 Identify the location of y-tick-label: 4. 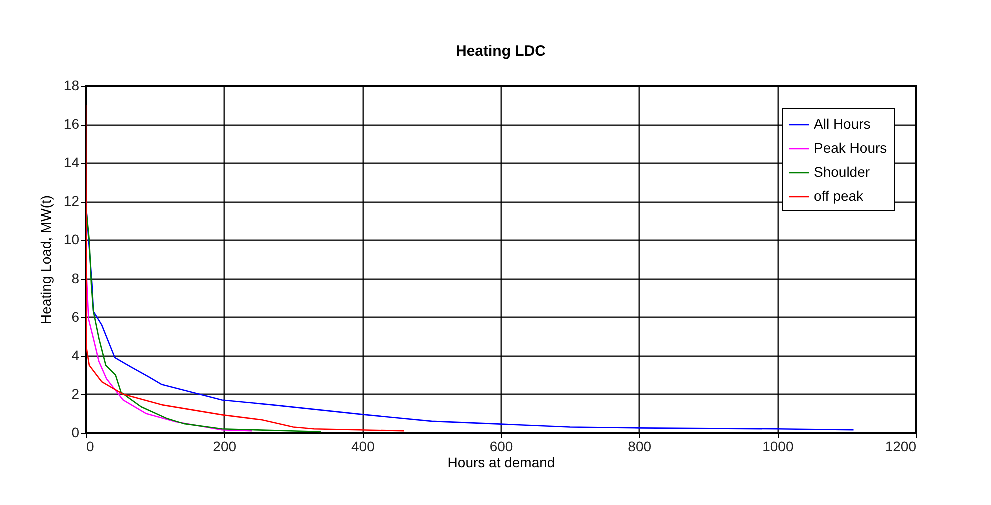
(76, 355).